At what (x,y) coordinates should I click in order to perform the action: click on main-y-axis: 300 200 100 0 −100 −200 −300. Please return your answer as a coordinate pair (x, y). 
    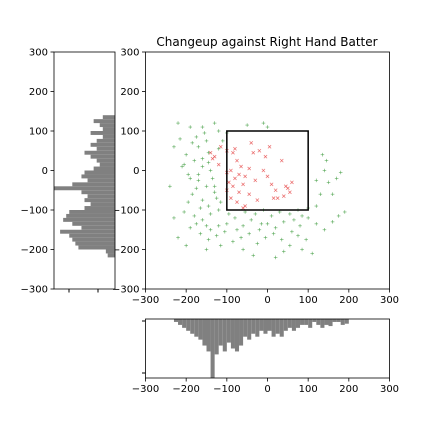
    Looking at the image, I should click on (129, 172).